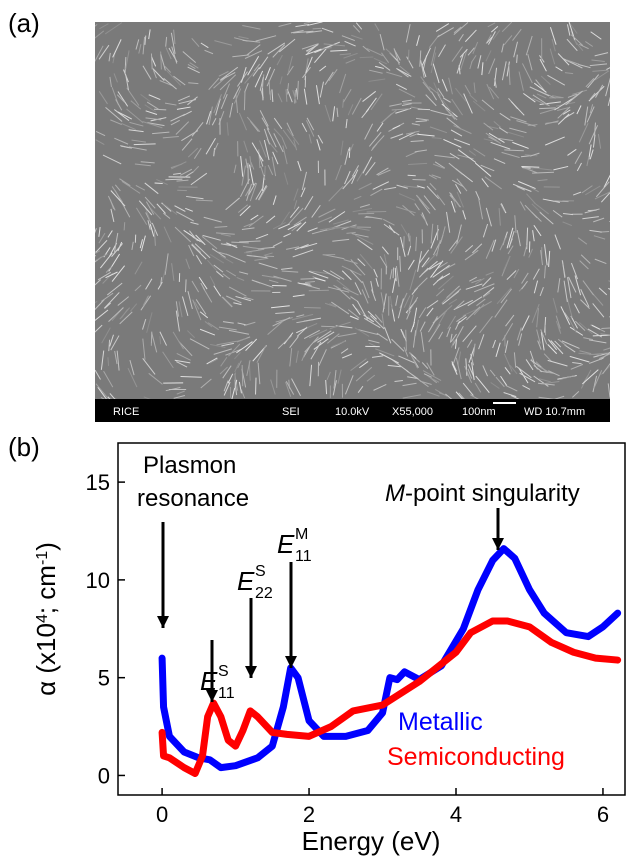 The image size is (636, 861). Describe the element at coordinates (104, 678) in the screenshot. I see `y-tick-label: 5` at that location.